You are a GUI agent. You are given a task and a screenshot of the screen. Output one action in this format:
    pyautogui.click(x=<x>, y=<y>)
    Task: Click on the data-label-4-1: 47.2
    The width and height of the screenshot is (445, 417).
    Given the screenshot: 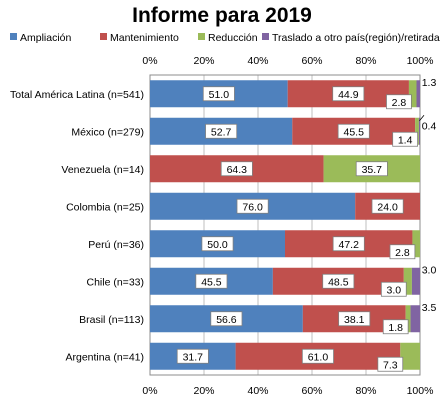 What is the action you would take?
    pyautogui.click(x=349, y=245)
    